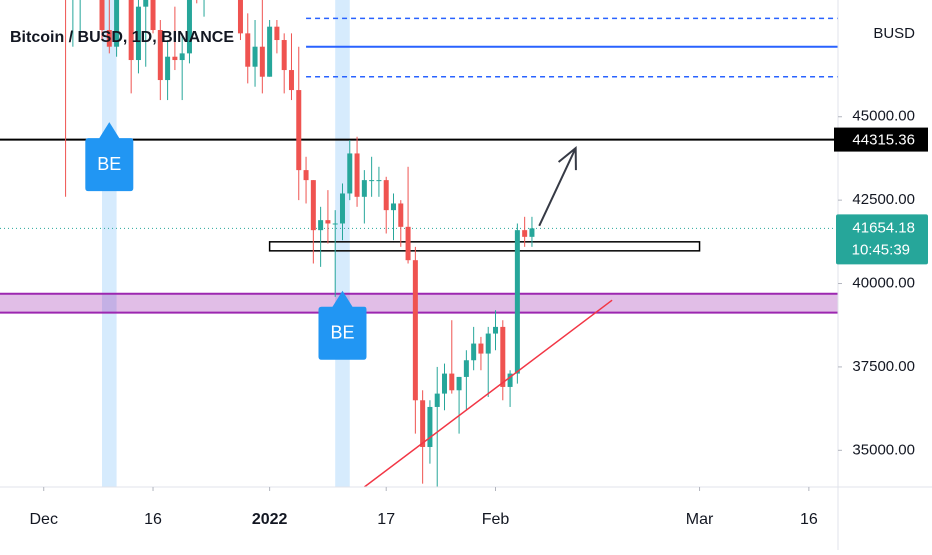  What do you see at coordinates (122, 37) in the screenshot?
I see `chart-title: Bitcoin / BUSD, 1D, BINANCE` at bounding box center [122, 37].